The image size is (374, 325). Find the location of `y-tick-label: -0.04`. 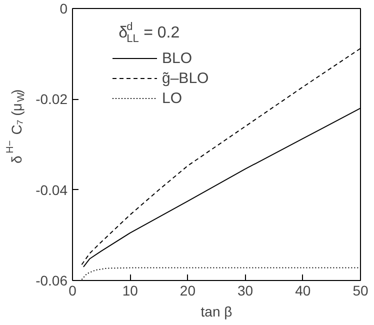

y-tick-label: -0.04 is located at coordinates (52, 190).